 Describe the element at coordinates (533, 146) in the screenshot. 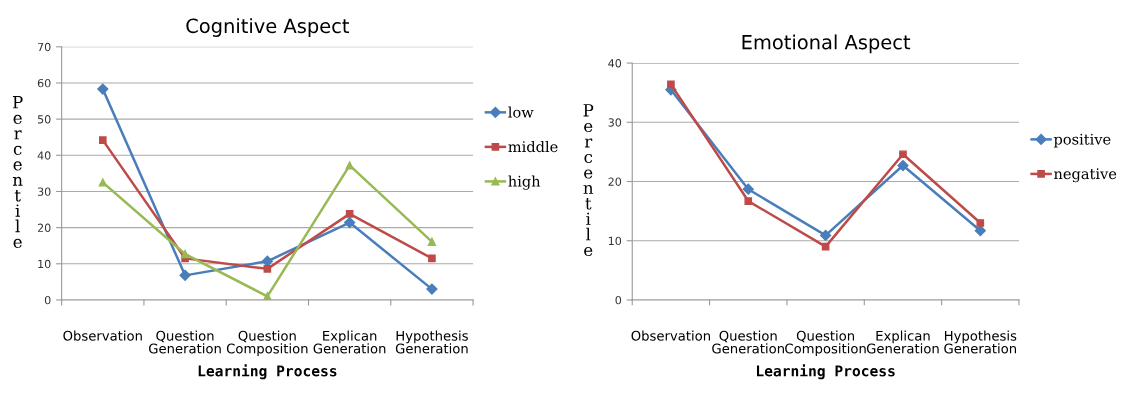

I see `legend-label: middle` at that location.